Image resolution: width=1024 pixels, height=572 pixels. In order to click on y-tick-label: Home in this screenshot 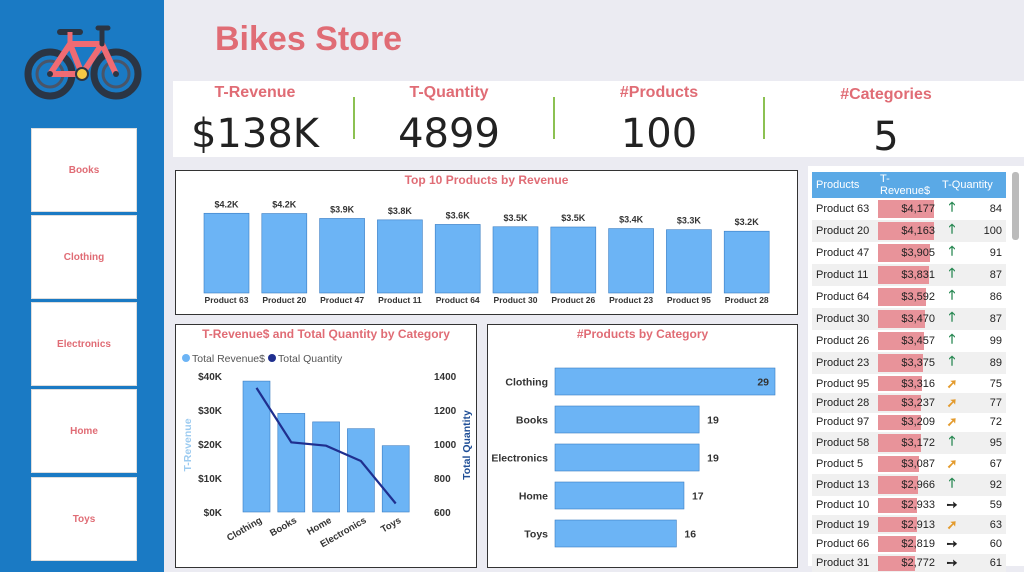, I will do `click(533, 497)`.